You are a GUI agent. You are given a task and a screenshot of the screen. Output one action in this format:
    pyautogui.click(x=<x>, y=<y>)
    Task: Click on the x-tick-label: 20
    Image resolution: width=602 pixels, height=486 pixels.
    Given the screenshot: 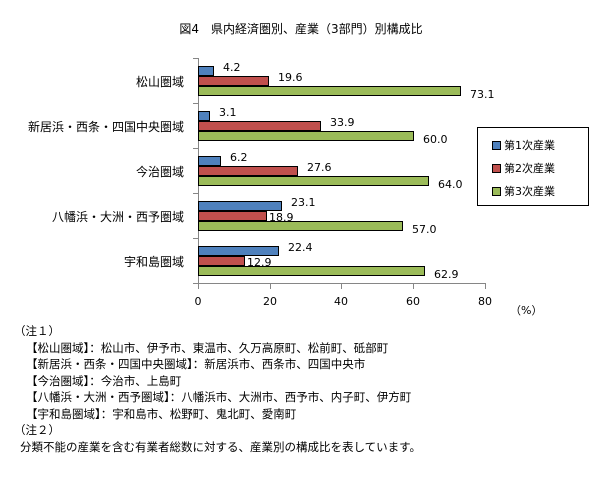 What is the action you would take?
    pyautogui.click(x=270, y=301)
    